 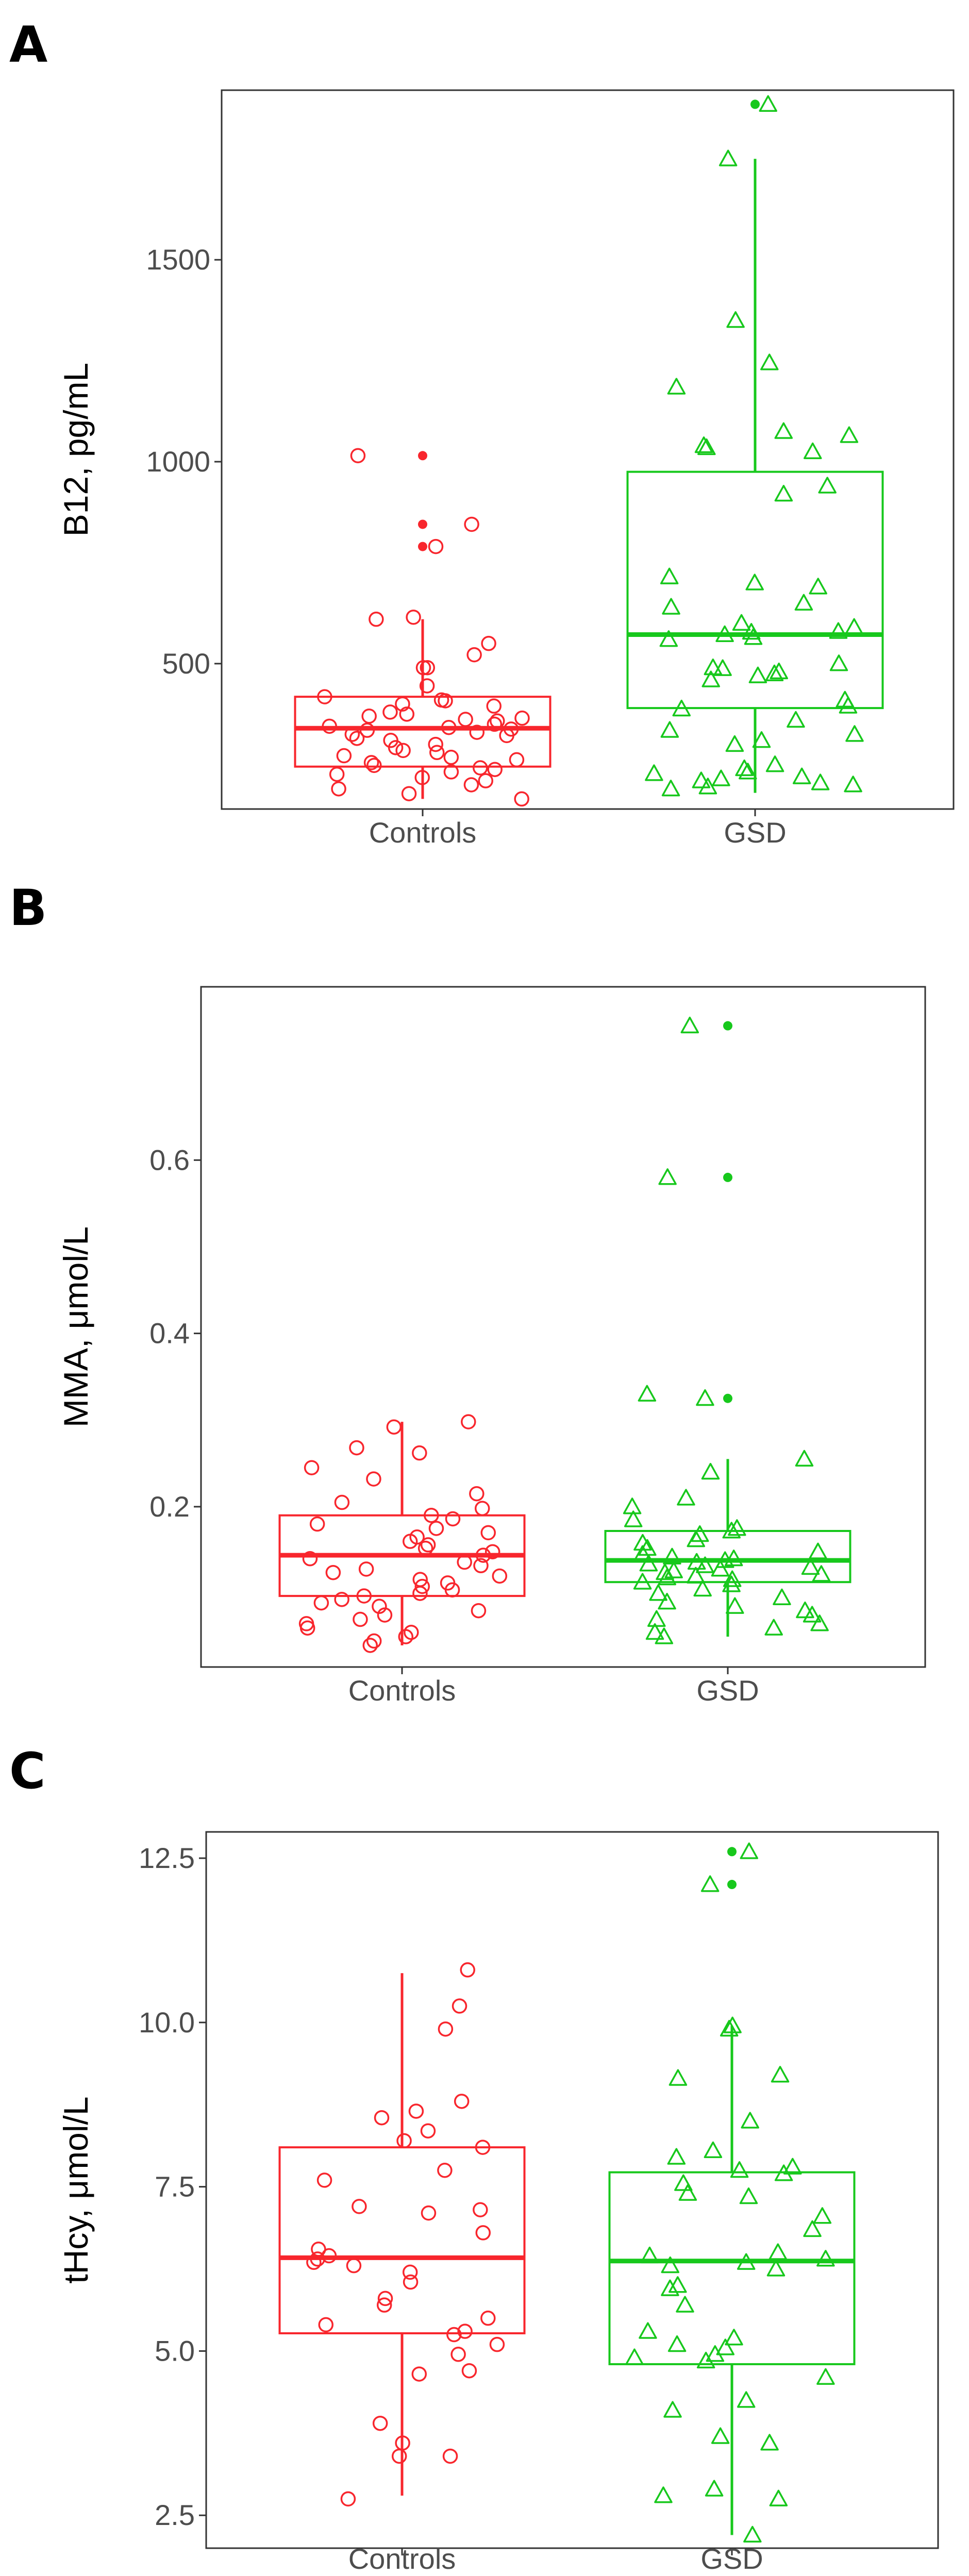 I want to click on y-tick-label: 1500, so click(x=178, y=259).